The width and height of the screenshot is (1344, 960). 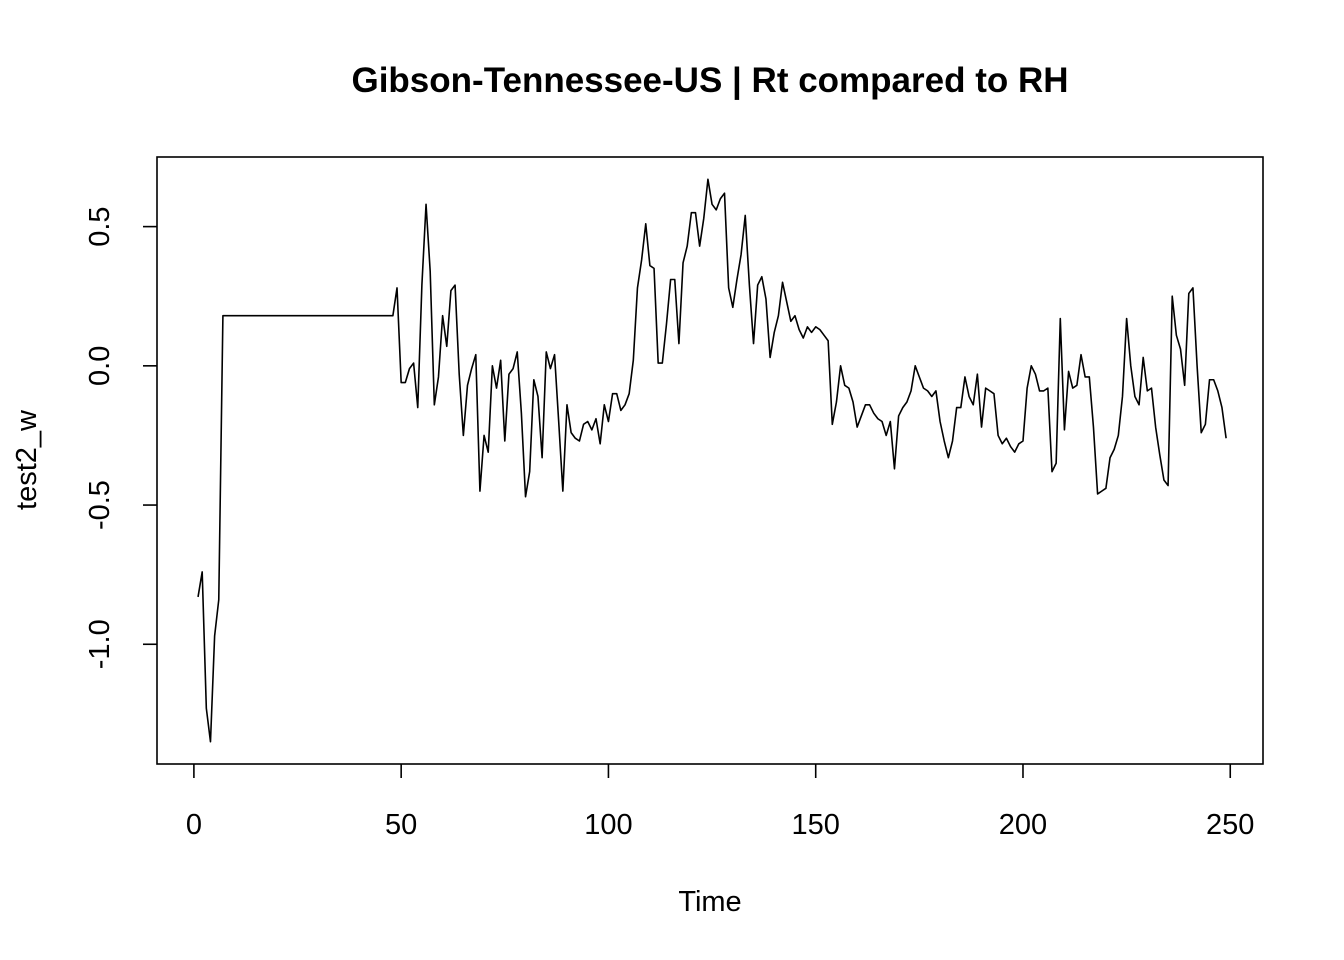 I want to click on y-tick-label: -1.0, so click(x=100, y=644).